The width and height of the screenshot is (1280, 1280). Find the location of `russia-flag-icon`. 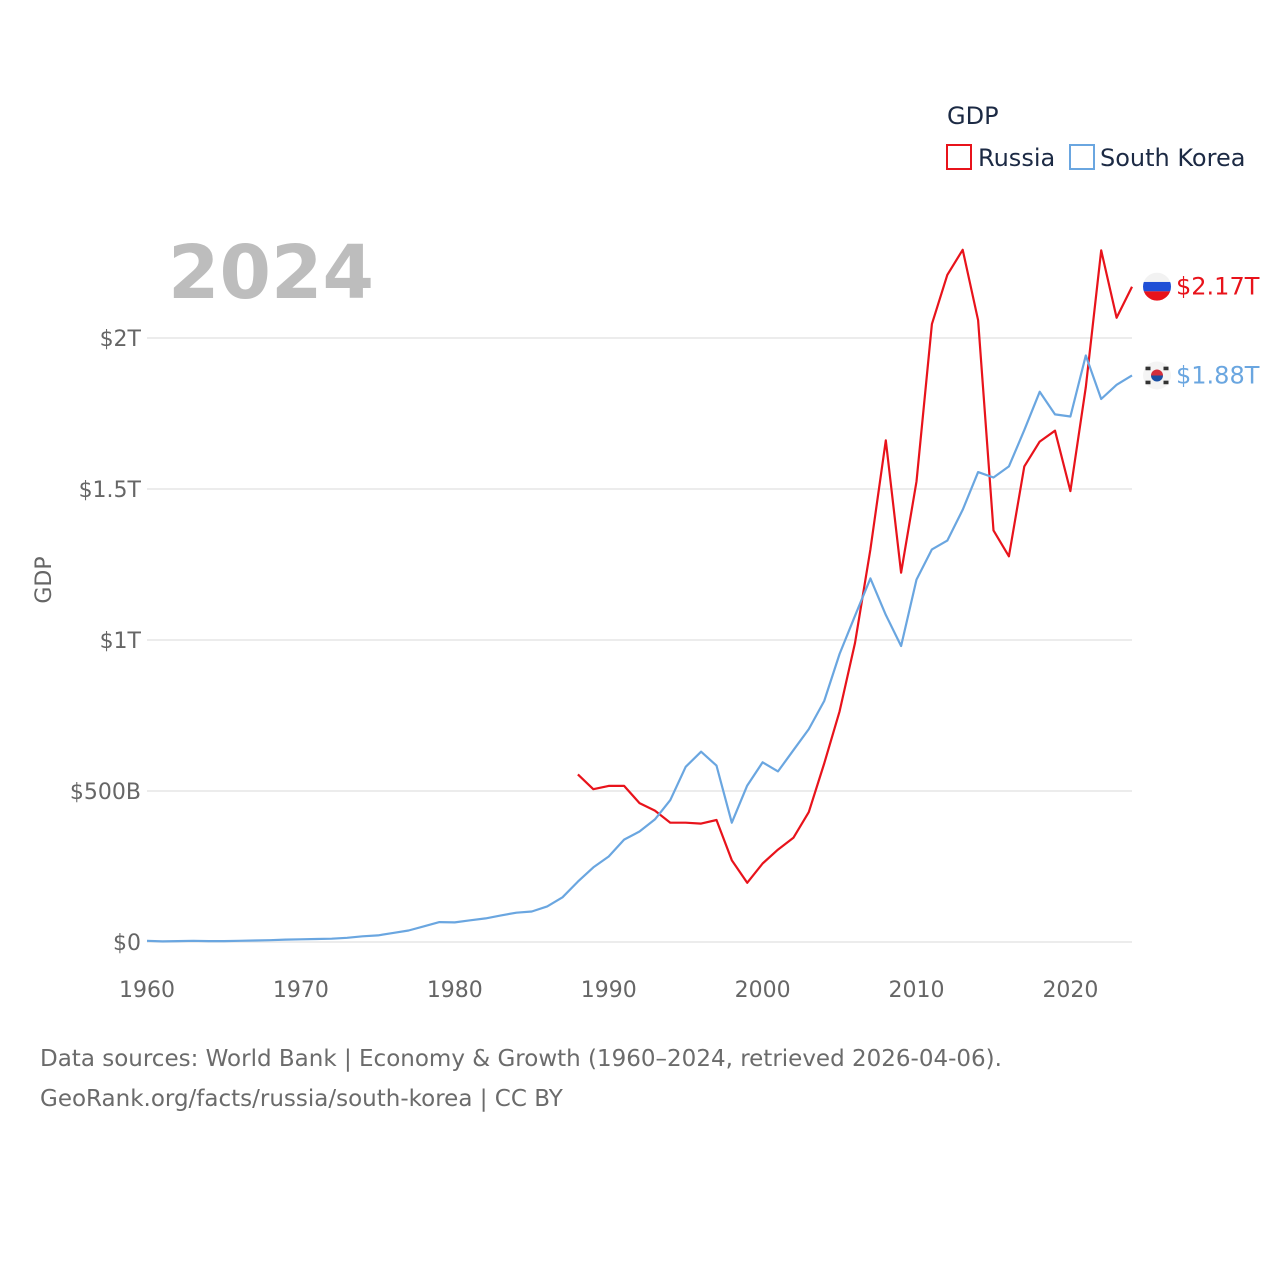

russia-flag-icon is located at coordinates (1157, 286).